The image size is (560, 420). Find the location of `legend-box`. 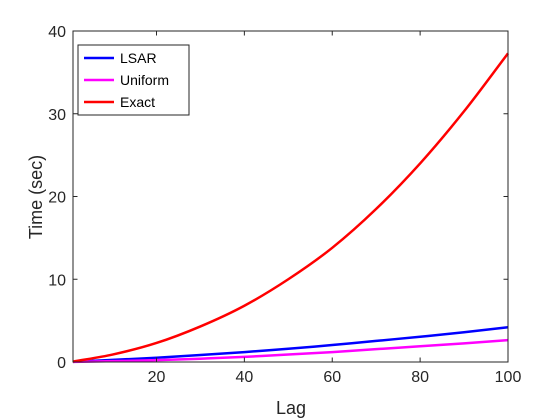

legend-box is located at coordinates (133, 80).